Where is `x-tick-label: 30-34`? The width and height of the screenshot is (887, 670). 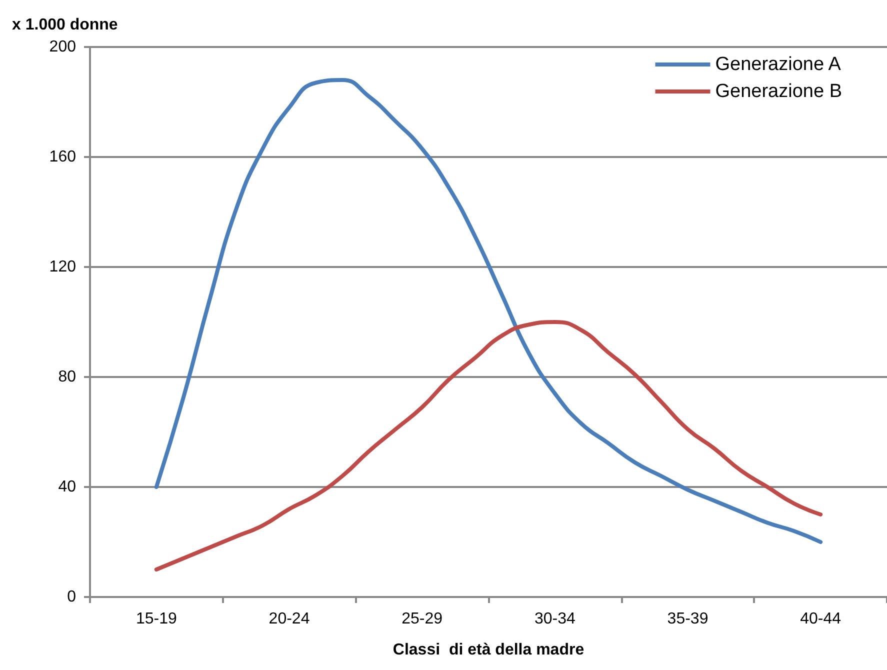 x-tick-label: 30-34 is located at coordinates (555, 619).